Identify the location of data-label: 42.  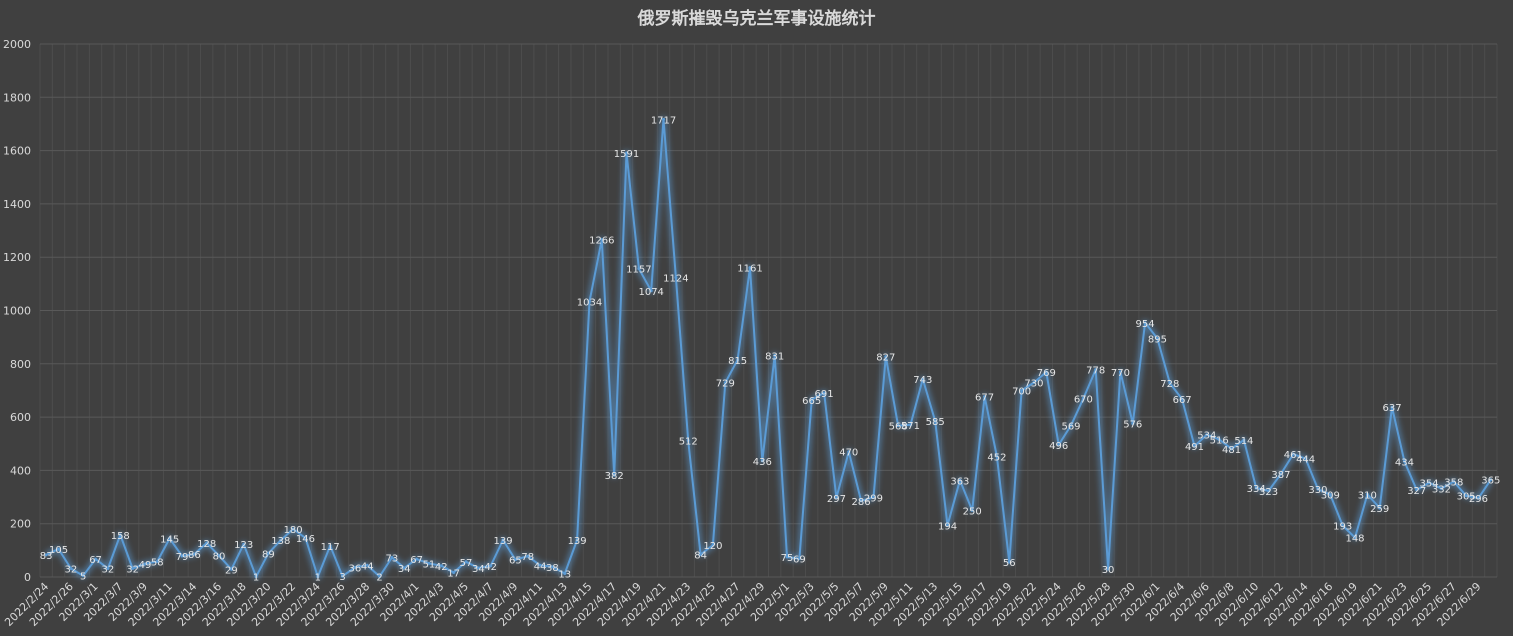
(490, 567).